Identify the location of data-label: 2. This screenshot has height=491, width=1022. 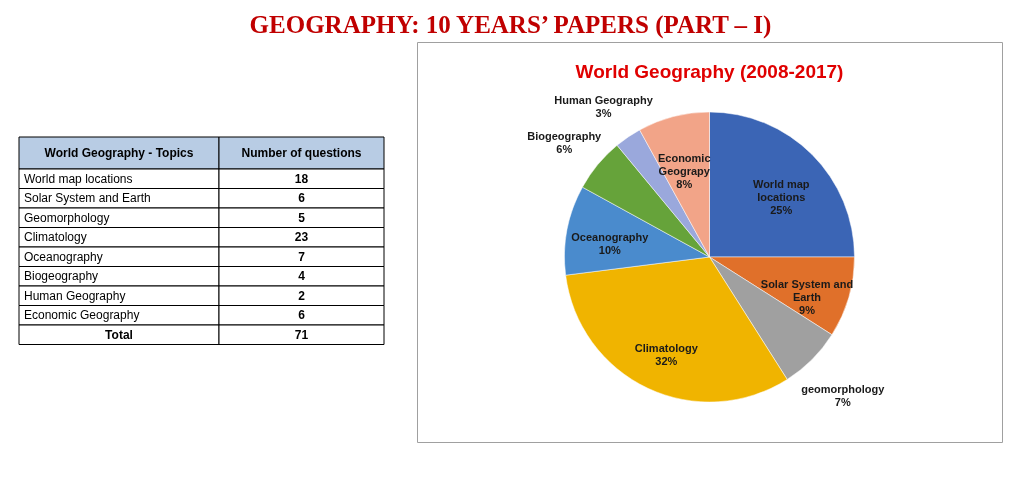
(302, 295).